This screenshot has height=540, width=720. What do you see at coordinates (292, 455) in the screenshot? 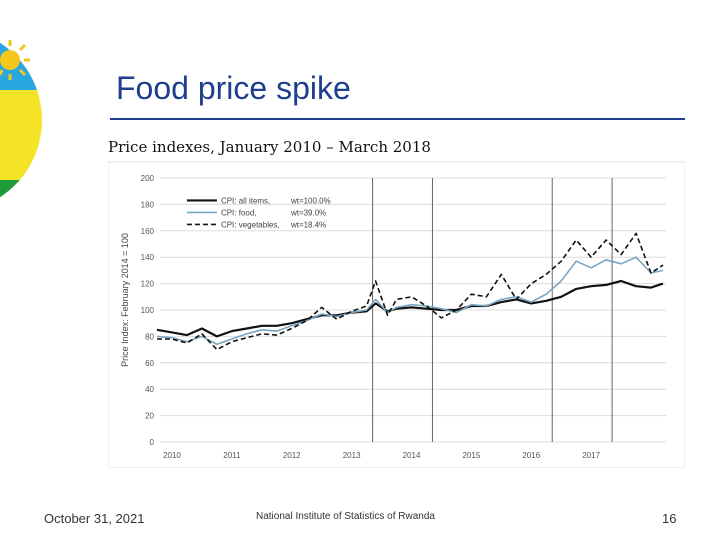
I see `x-tick-label: 2012` at bounding box center [292, 455].